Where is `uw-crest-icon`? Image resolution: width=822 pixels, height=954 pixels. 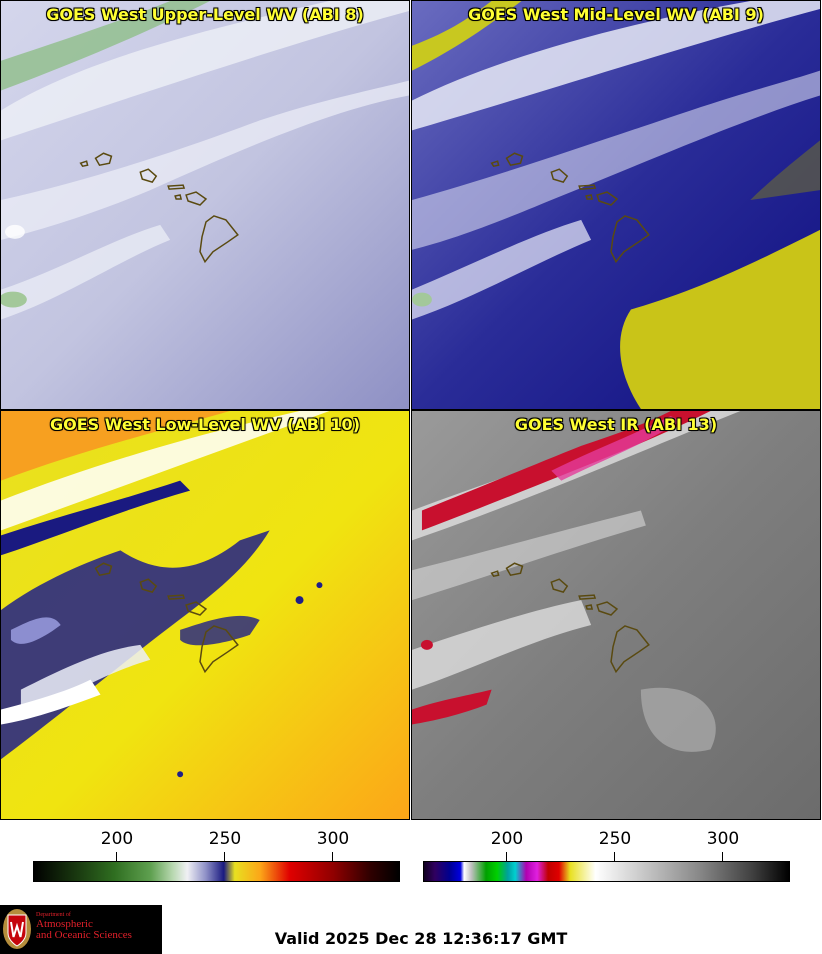 uw-crest-icon is located at coordinates (17, 929).